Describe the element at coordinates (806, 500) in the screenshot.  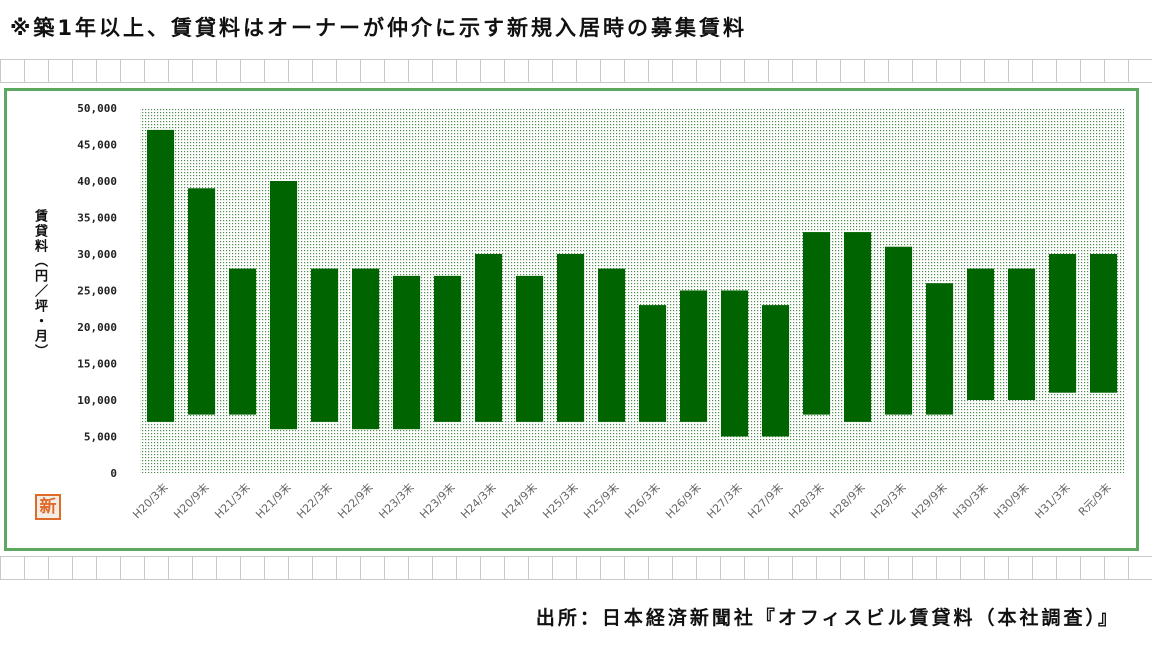
I see `x-category-label: H28/3末` at that location.